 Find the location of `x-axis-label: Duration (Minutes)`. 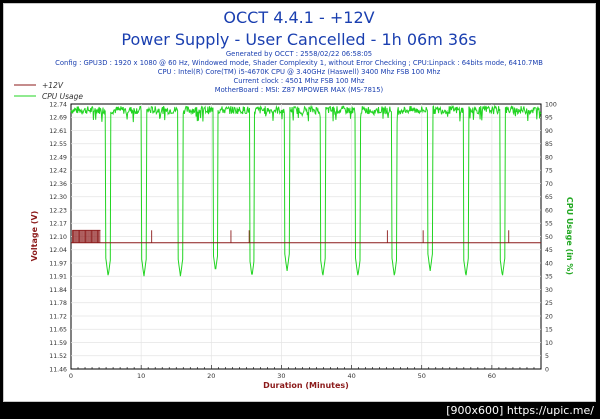

x-axis-label: Duration (Minutes) is located at coordinates (306, 385).